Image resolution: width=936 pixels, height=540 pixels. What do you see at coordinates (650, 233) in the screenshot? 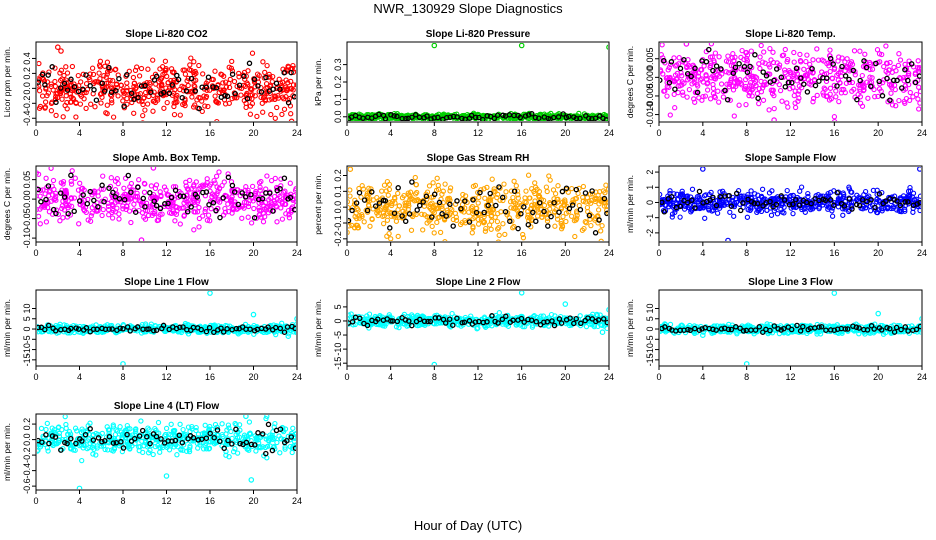
I see `y-tick-label: -2` at bounding box center [650, 233].